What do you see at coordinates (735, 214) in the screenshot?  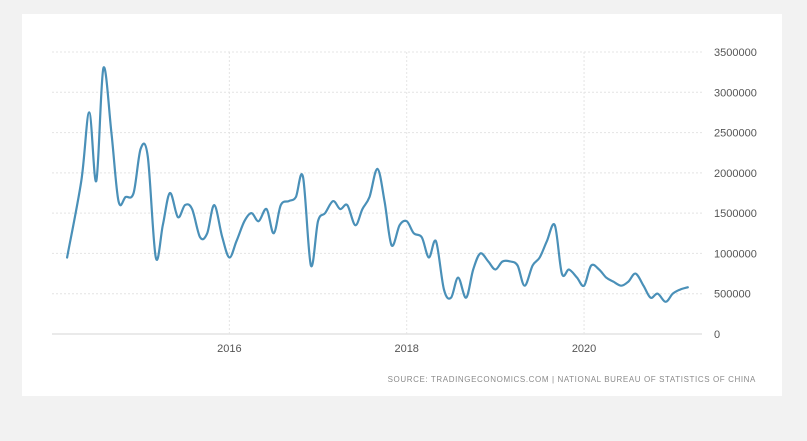 I see `y-tick-label: 1500000` at bounding box center [735, 214].